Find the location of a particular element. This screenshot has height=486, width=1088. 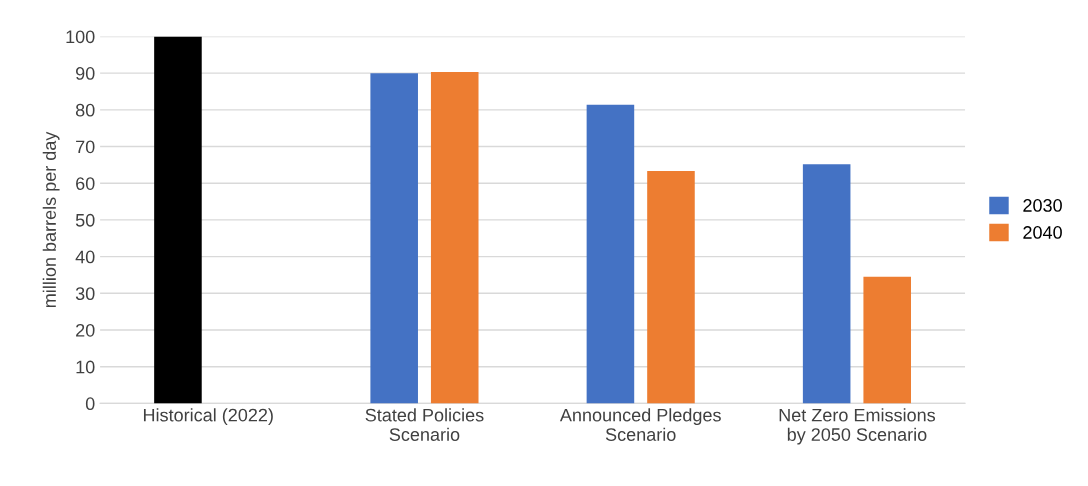

x-tick-label: Net Zero Emissions by 2050 Scenario is located at coordinates (857, 426).